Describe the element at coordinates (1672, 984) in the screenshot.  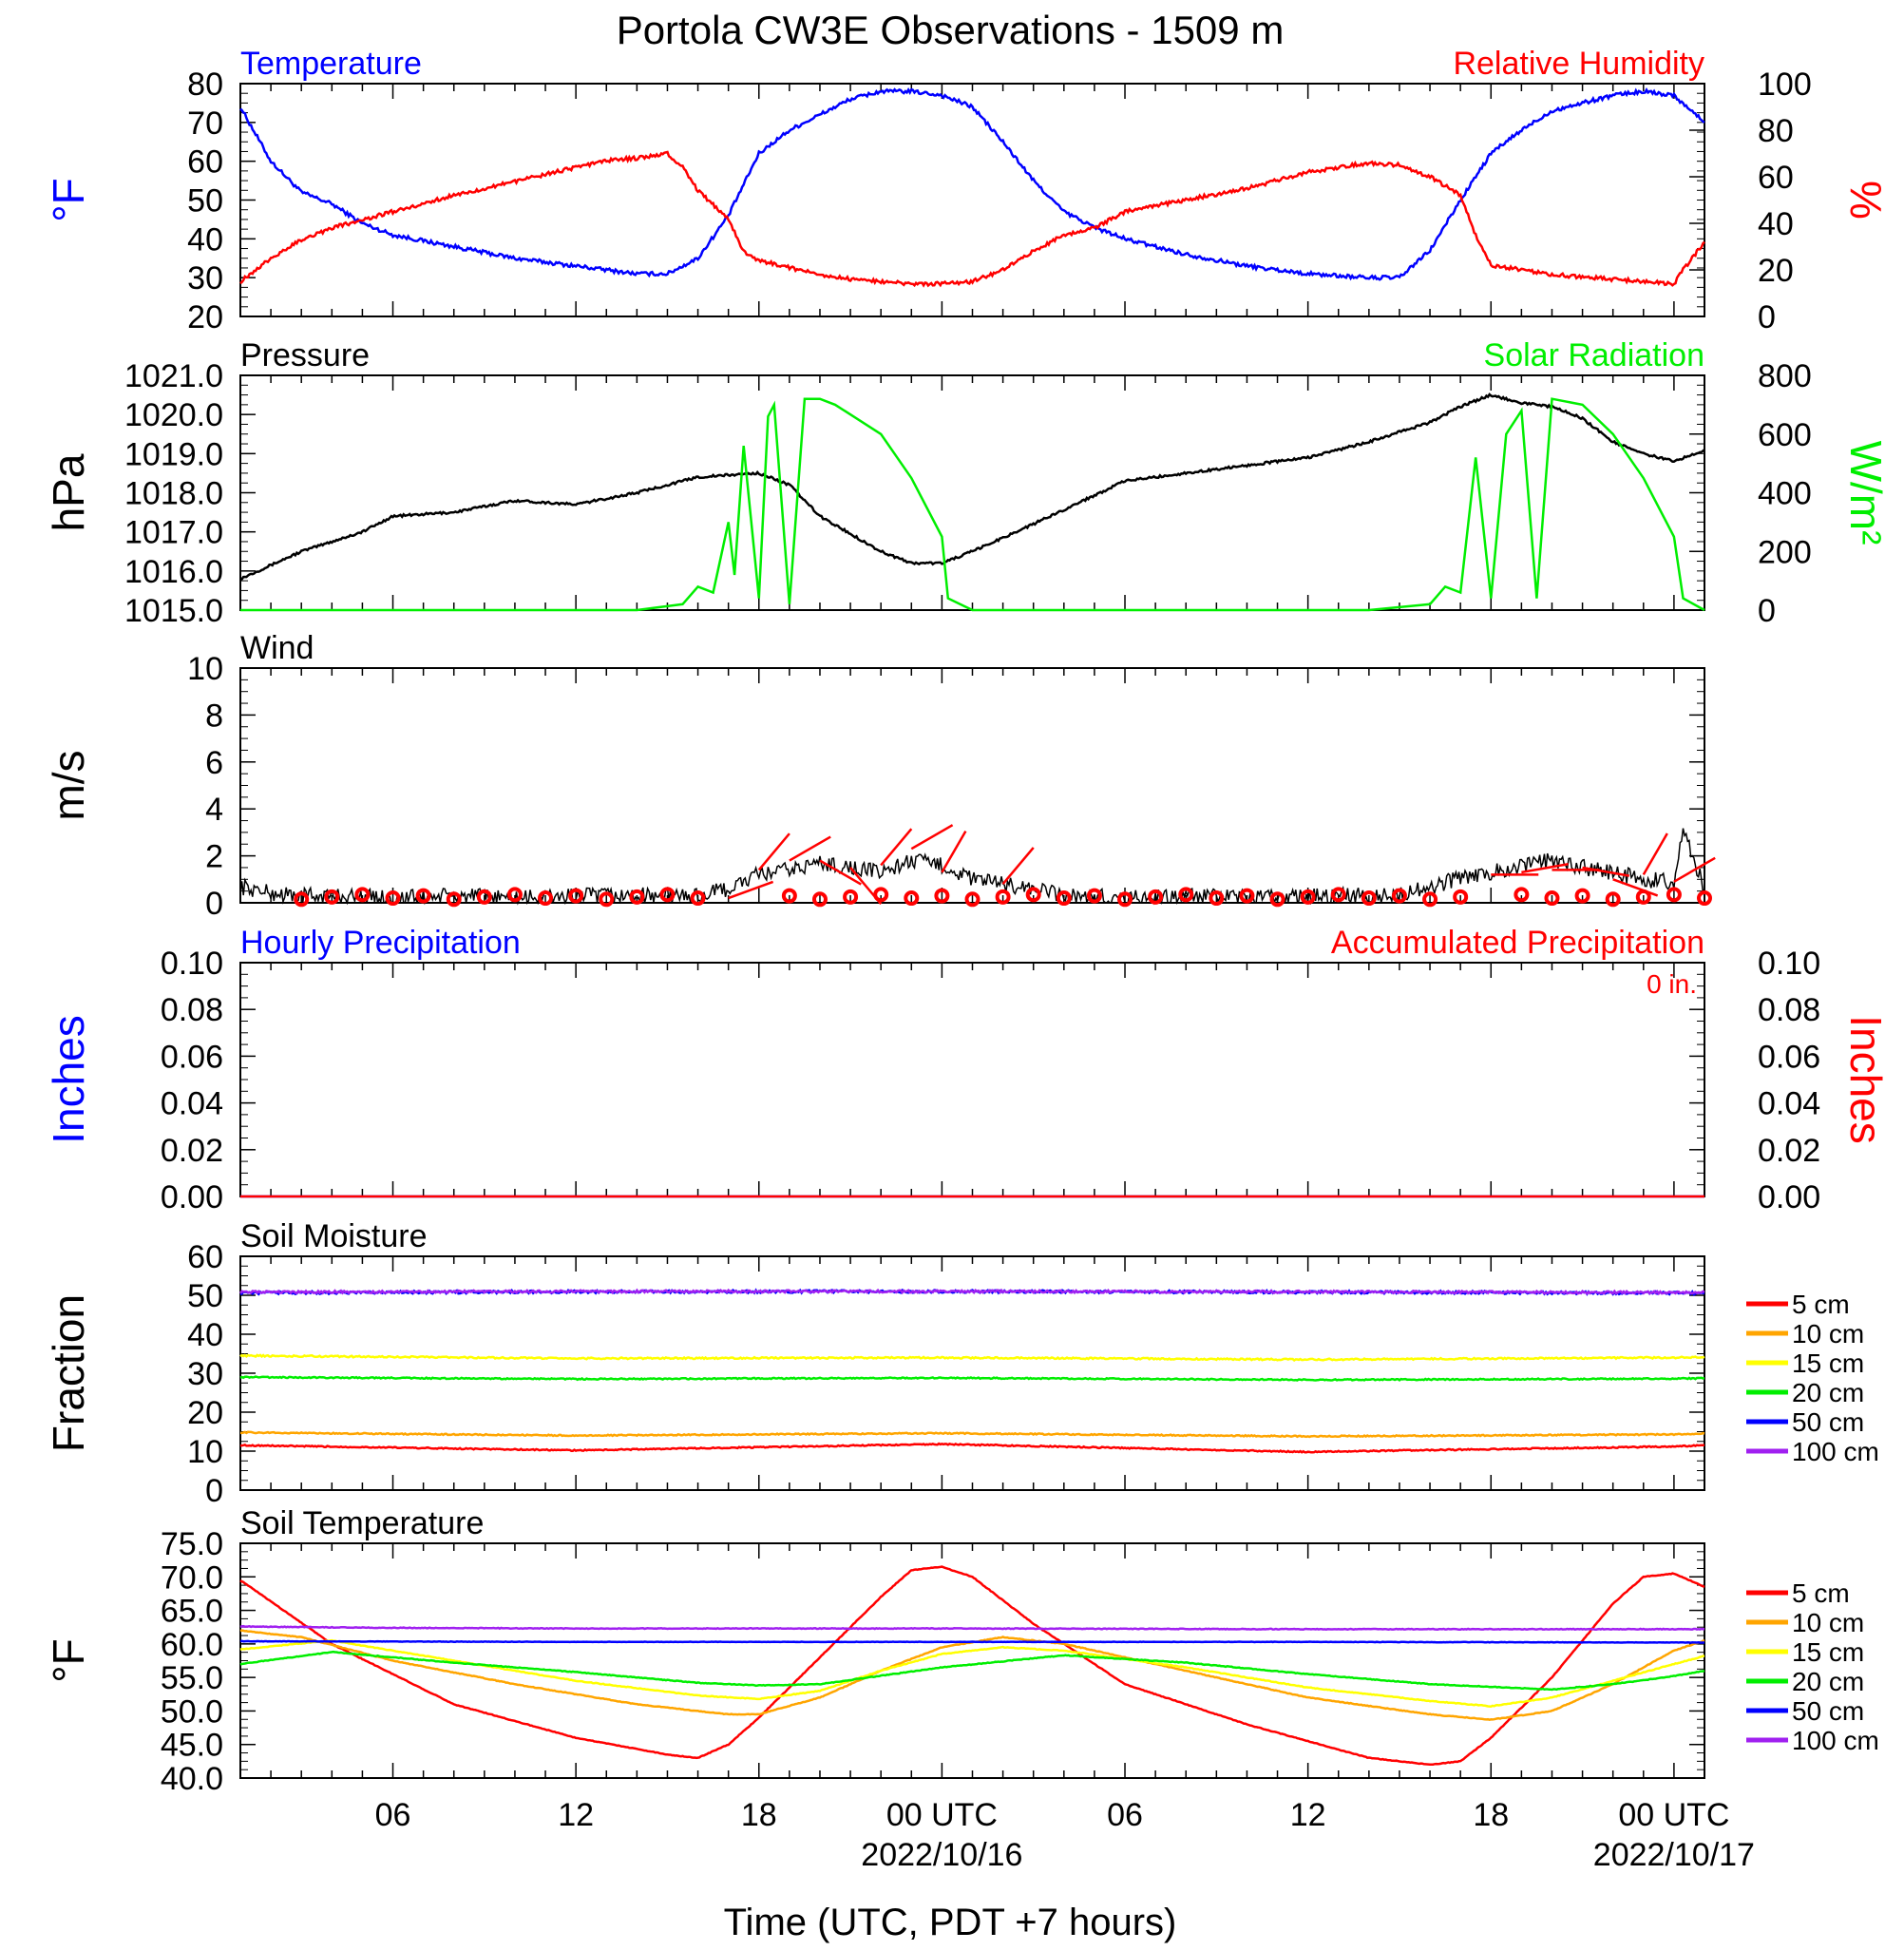
I see `accumulated-total: 0 in.` at that location.